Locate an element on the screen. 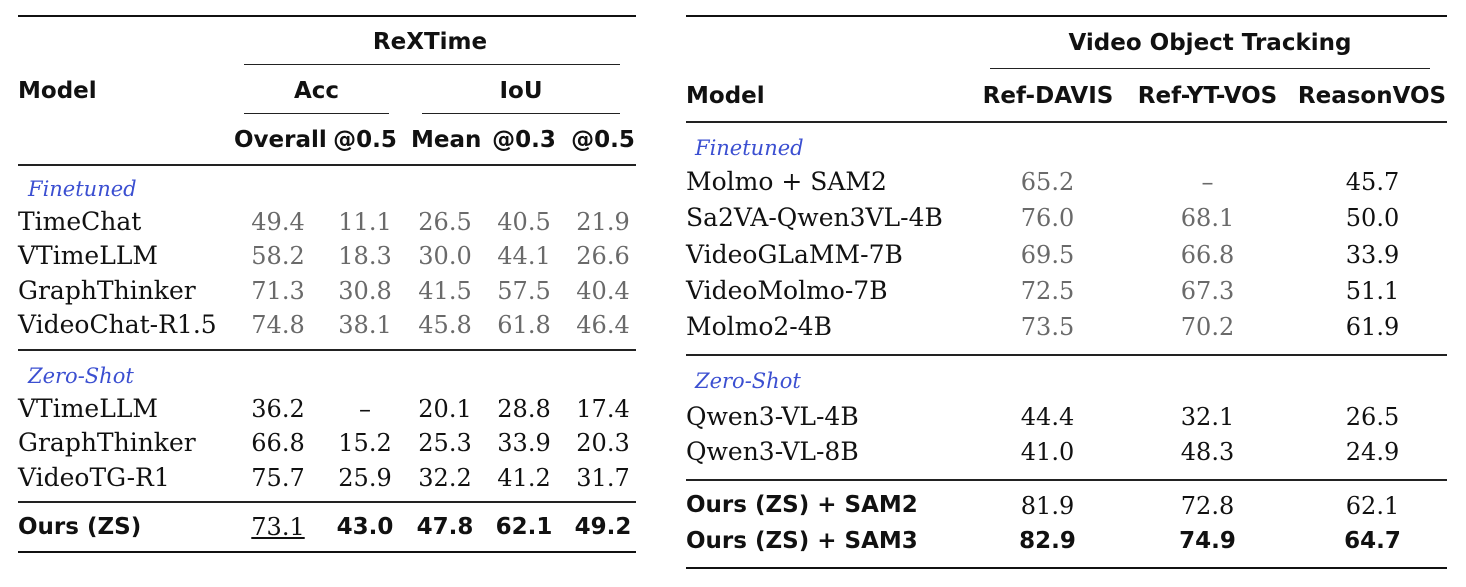  cell-value: 69.5 is located at coordinates (1047, 255).